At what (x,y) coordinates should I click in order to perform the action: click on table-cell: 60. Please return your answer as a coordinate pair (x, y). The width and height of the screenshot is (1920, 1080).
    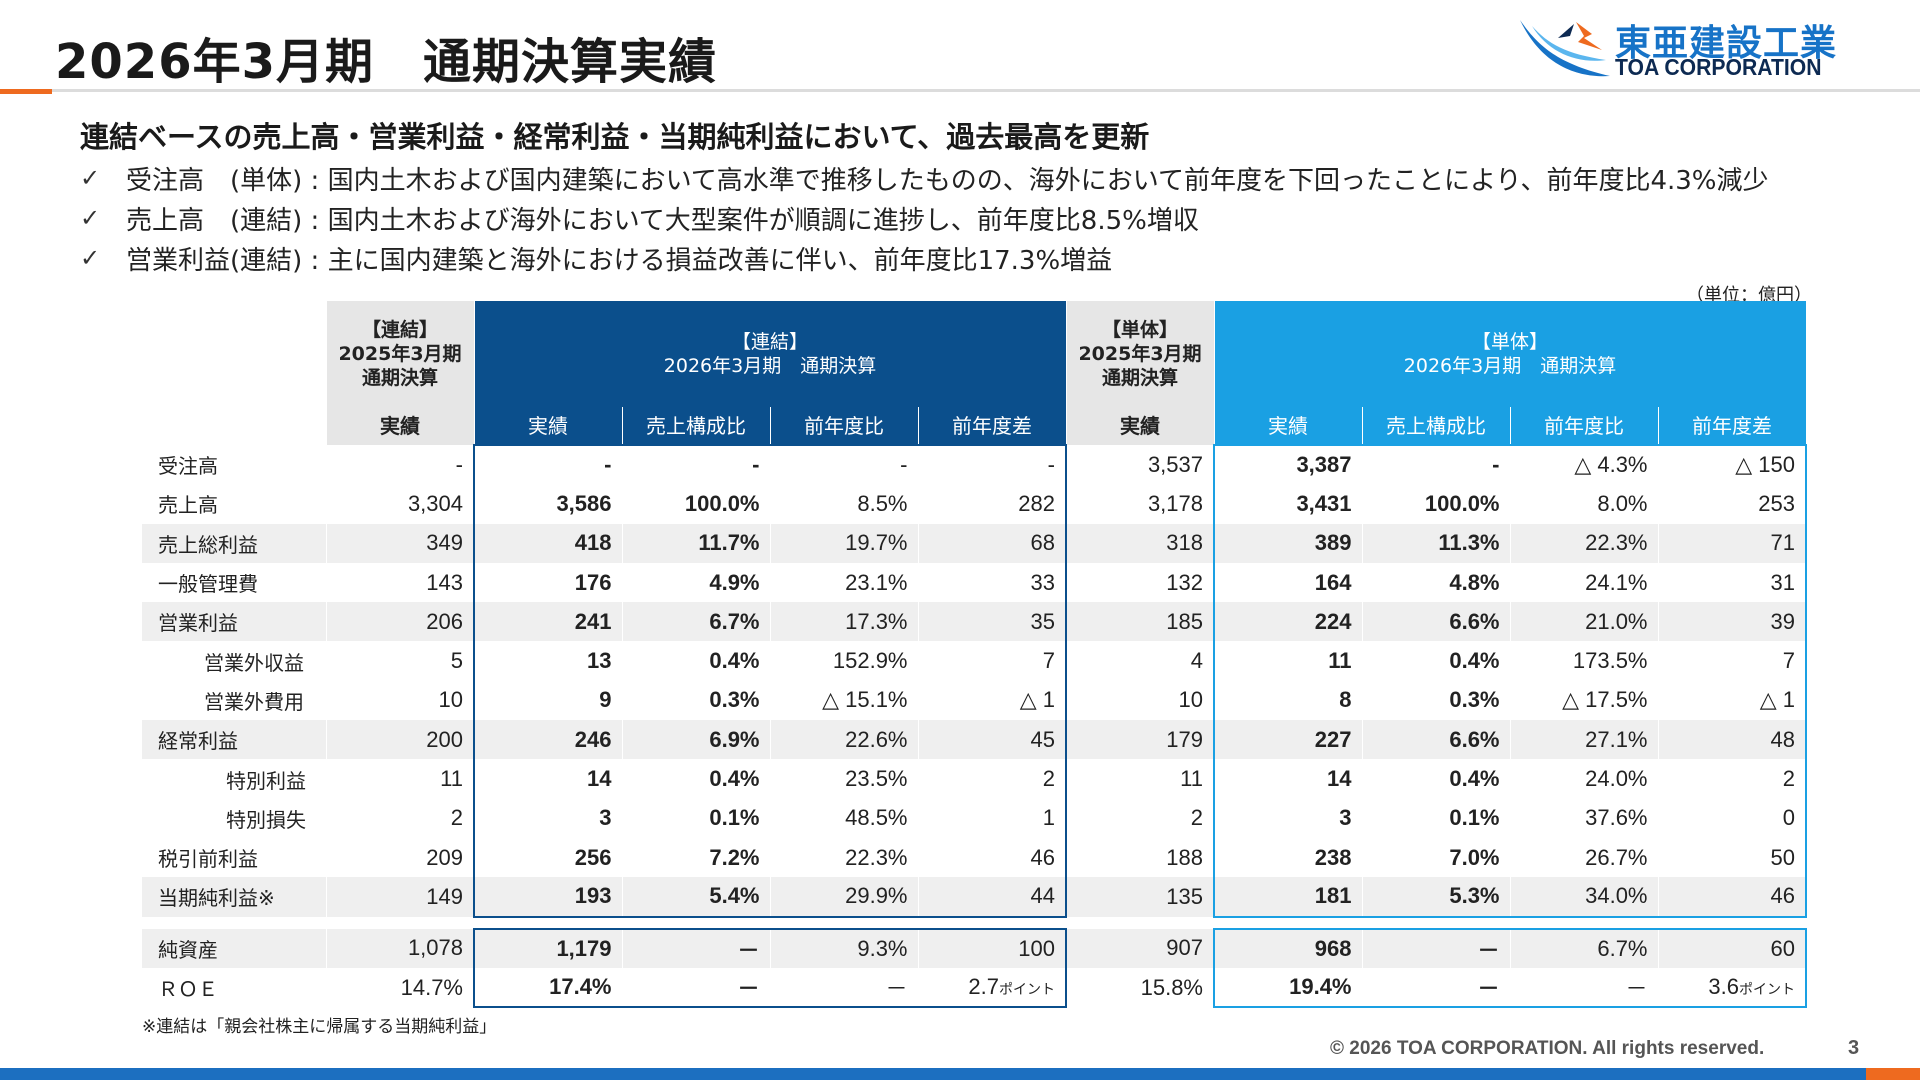
    Looking at the image, I should click on (1732, 947).